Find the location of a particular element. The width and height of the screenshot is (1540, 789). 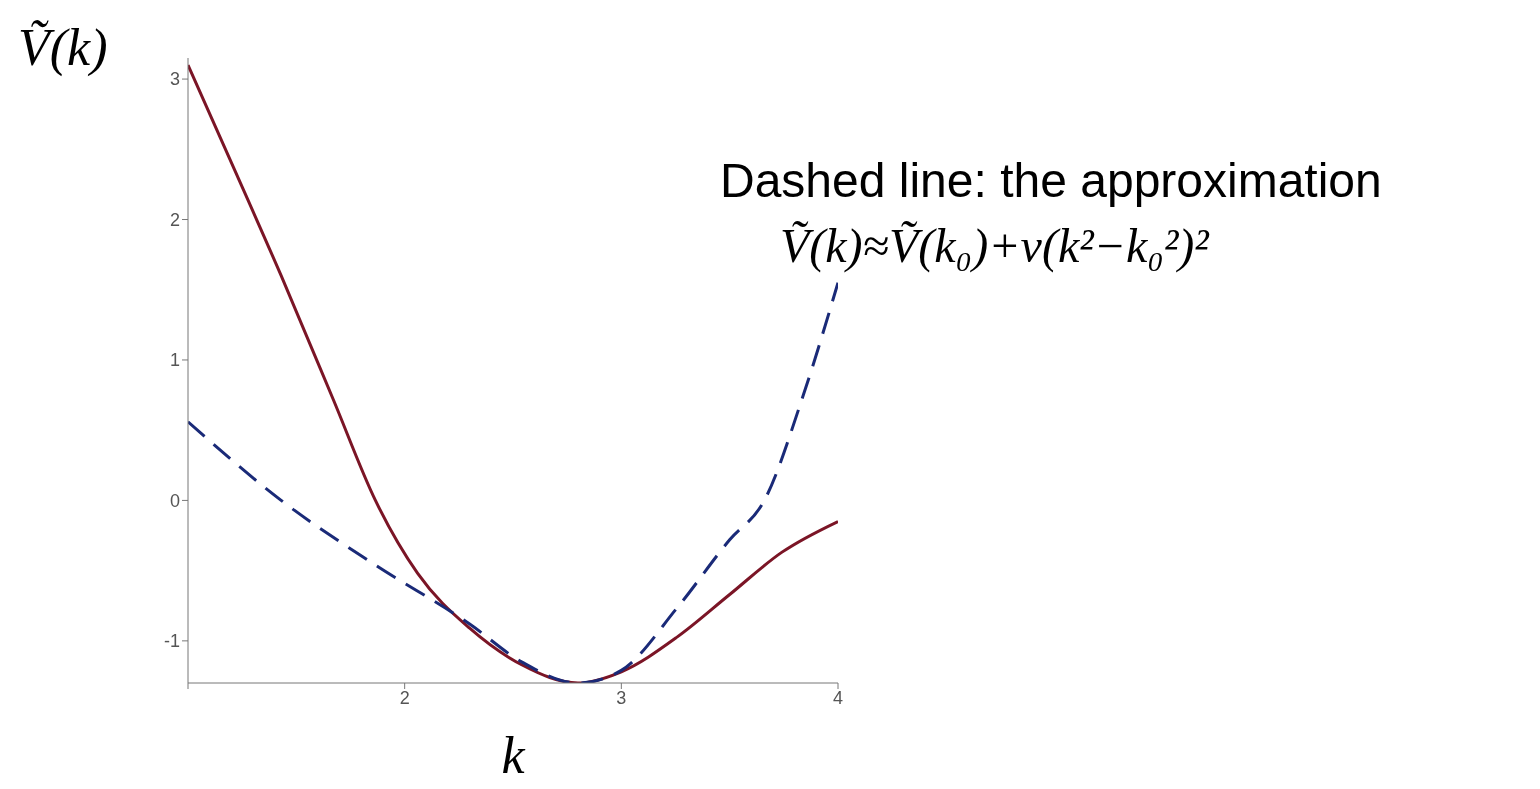

x-tick-label: 4 is located at coordinates (838, 697).